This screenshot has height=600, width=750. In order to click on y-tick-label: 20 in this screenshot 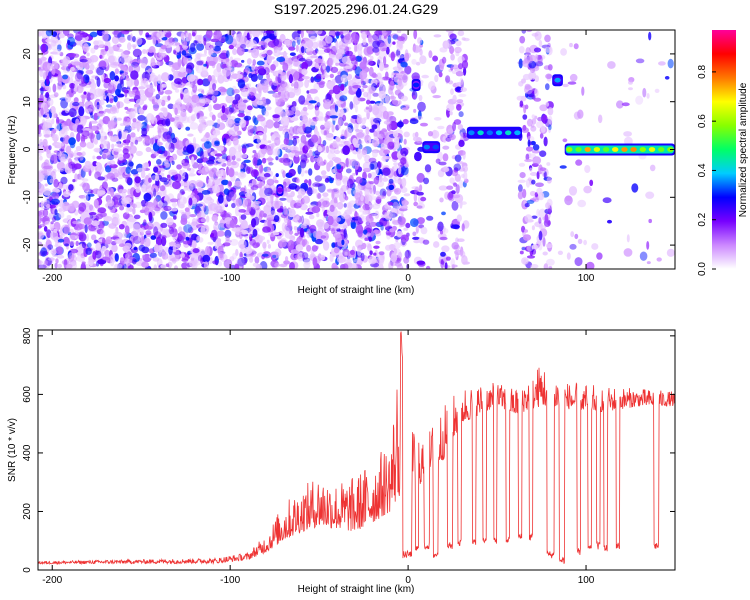, I will do `click(27, 54)`.